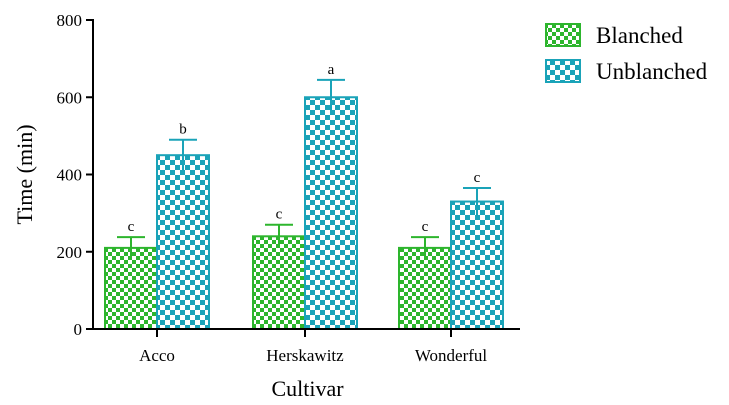 This screenshot has height=405, width=729. What do you see at coordinates (639, 35) in the screenshot?
I see `legend-label-blanched: Blanched` at bounding box center [639, 35].